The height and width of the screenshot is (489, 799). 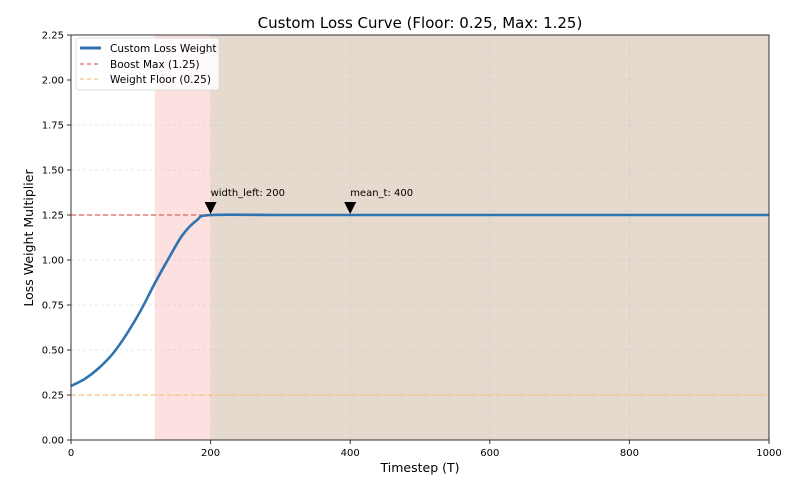 What do you see at coordinates (53, 126) in the screenshot?
I see `y-tick-label: 1.75` at bounding box center [53, 126].